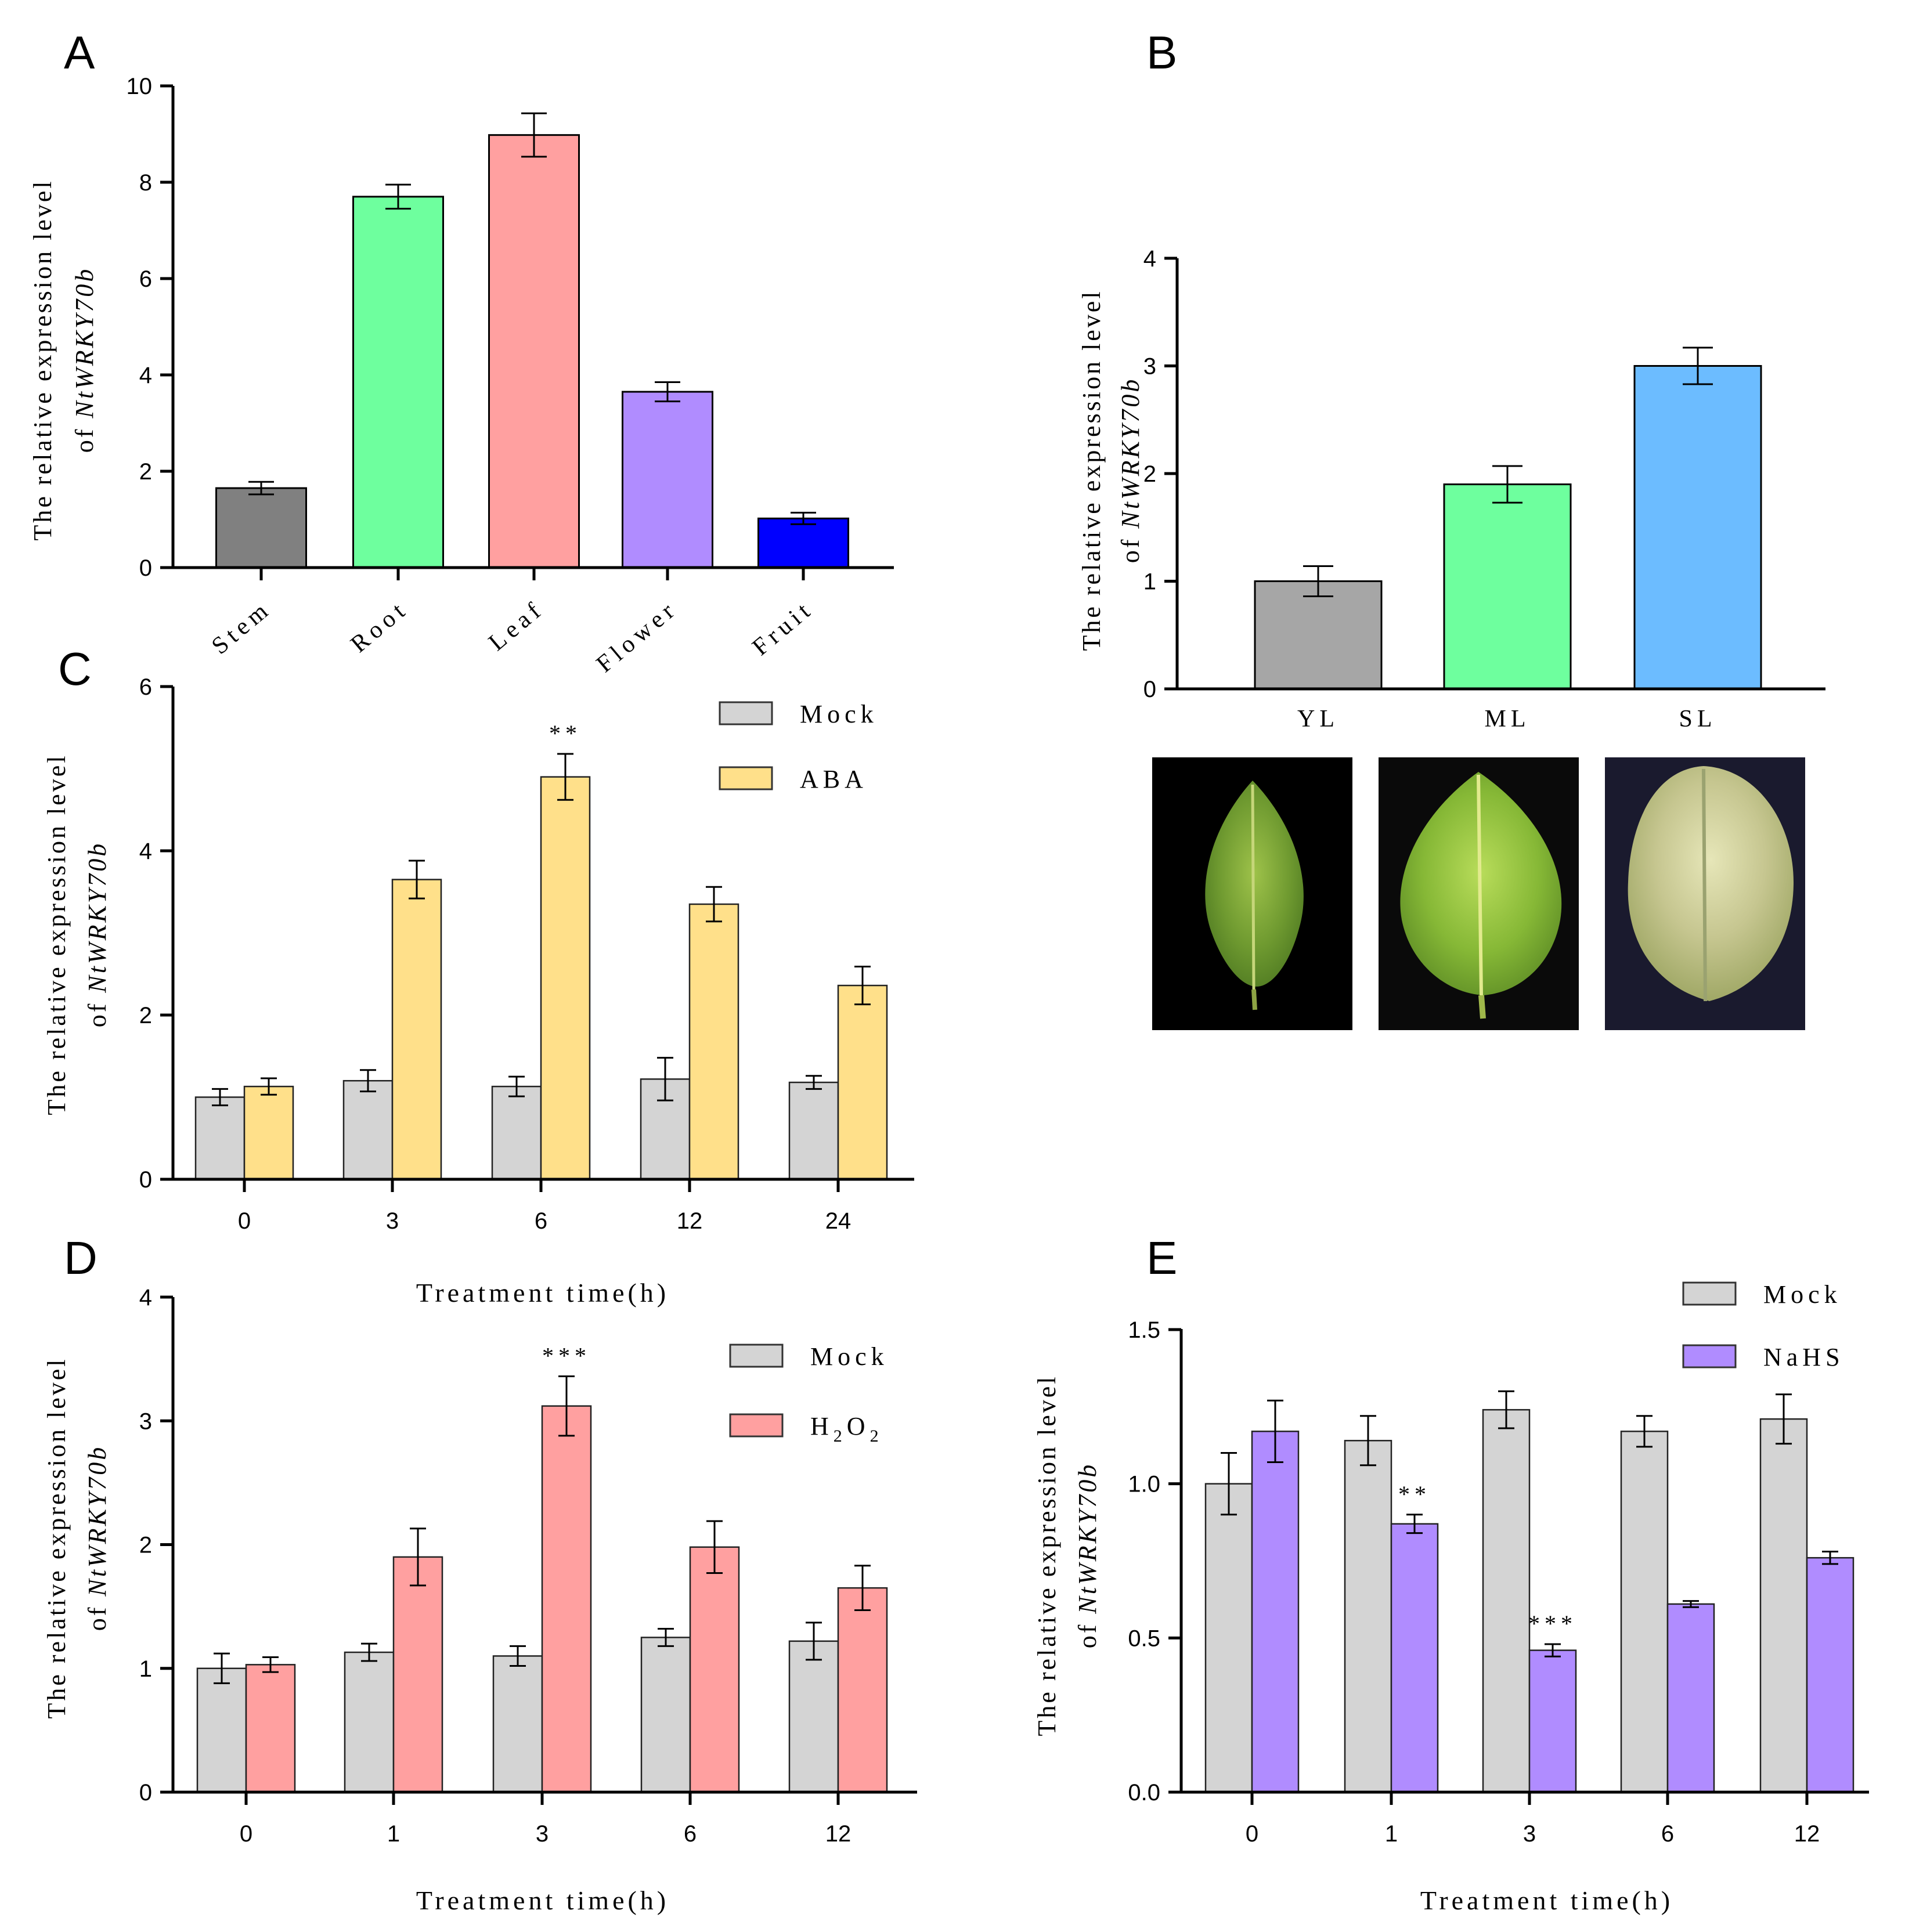 This screenshot has width=1905, height=1932. Describe the element at coordinates (1154, 1561) in the screenshot. I see `panel-e-y-axis: 0.0 0.5 1.0 1.5` at that location.